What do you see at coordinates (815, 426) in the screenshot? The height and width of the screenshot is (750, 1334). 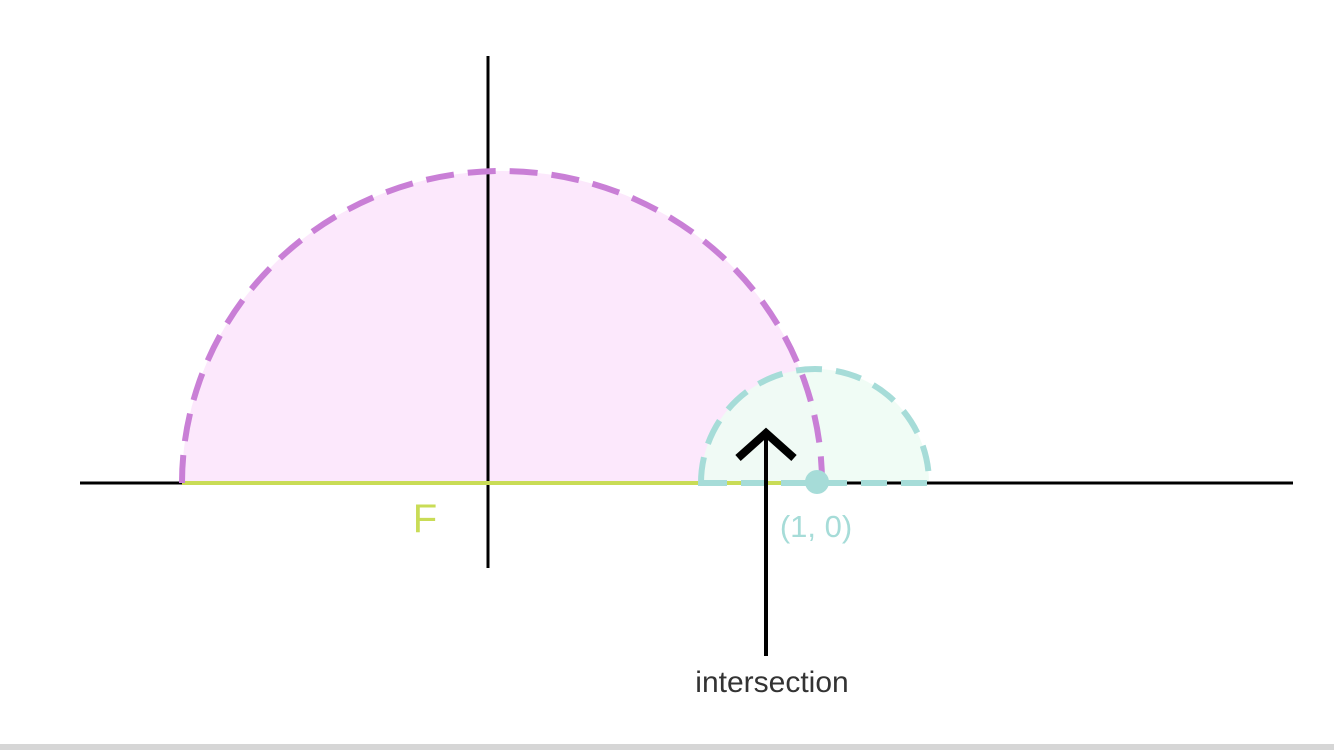 I see `small-half-disk-boundary` at bounding box center [815, 426].